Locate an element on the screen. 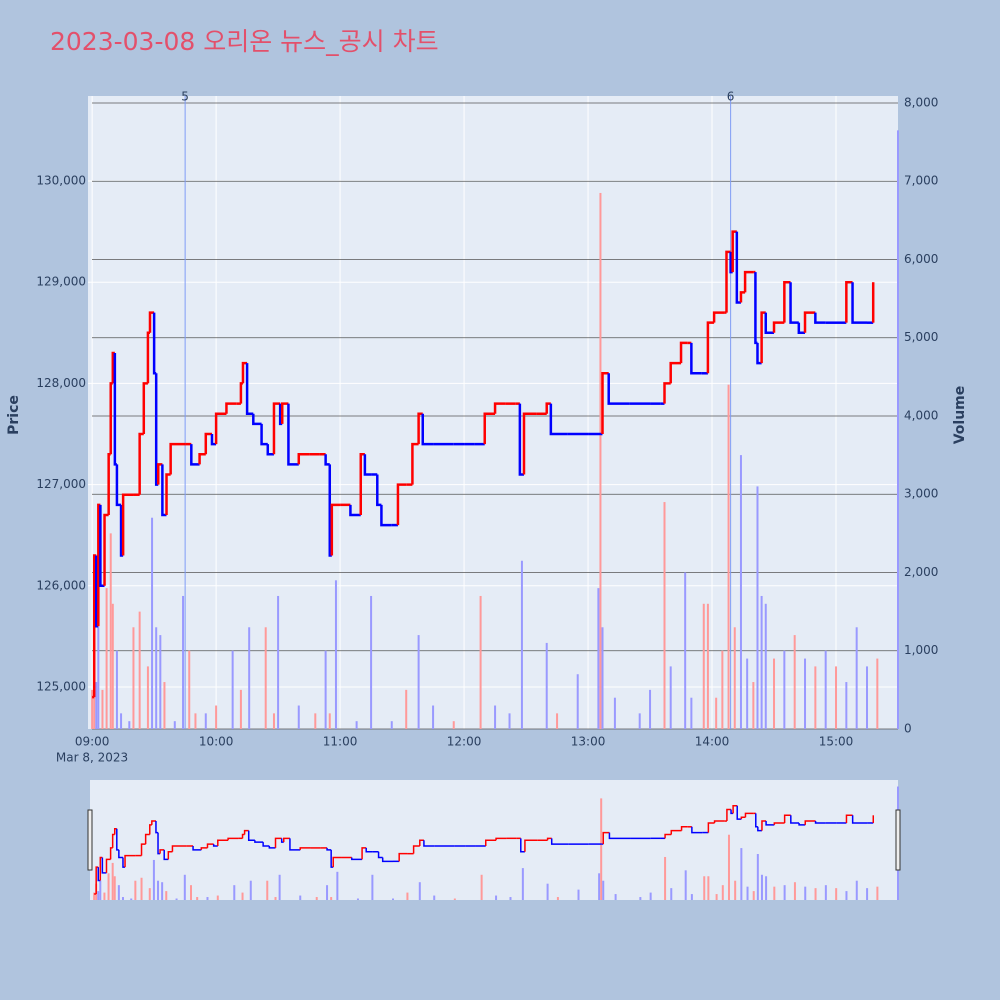 This screenshot has height=1000, width=1000. y2-tick-label: 5,000 is located at coordinates (921, 337).